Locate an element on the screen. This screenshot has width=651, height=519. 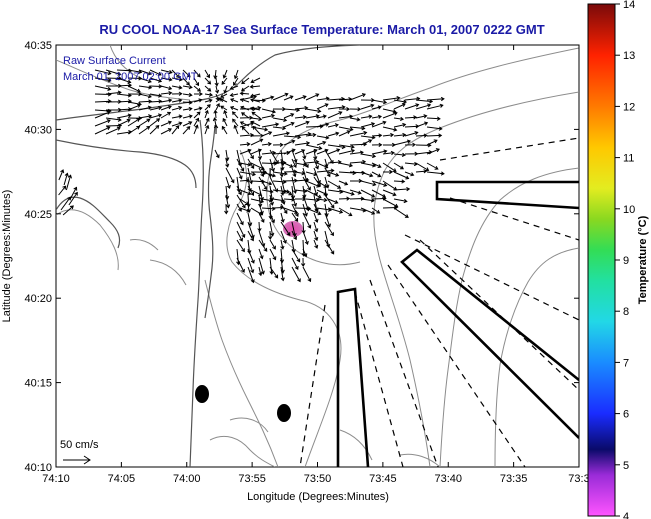
scale-arrow is located at coordinates (77, 460).